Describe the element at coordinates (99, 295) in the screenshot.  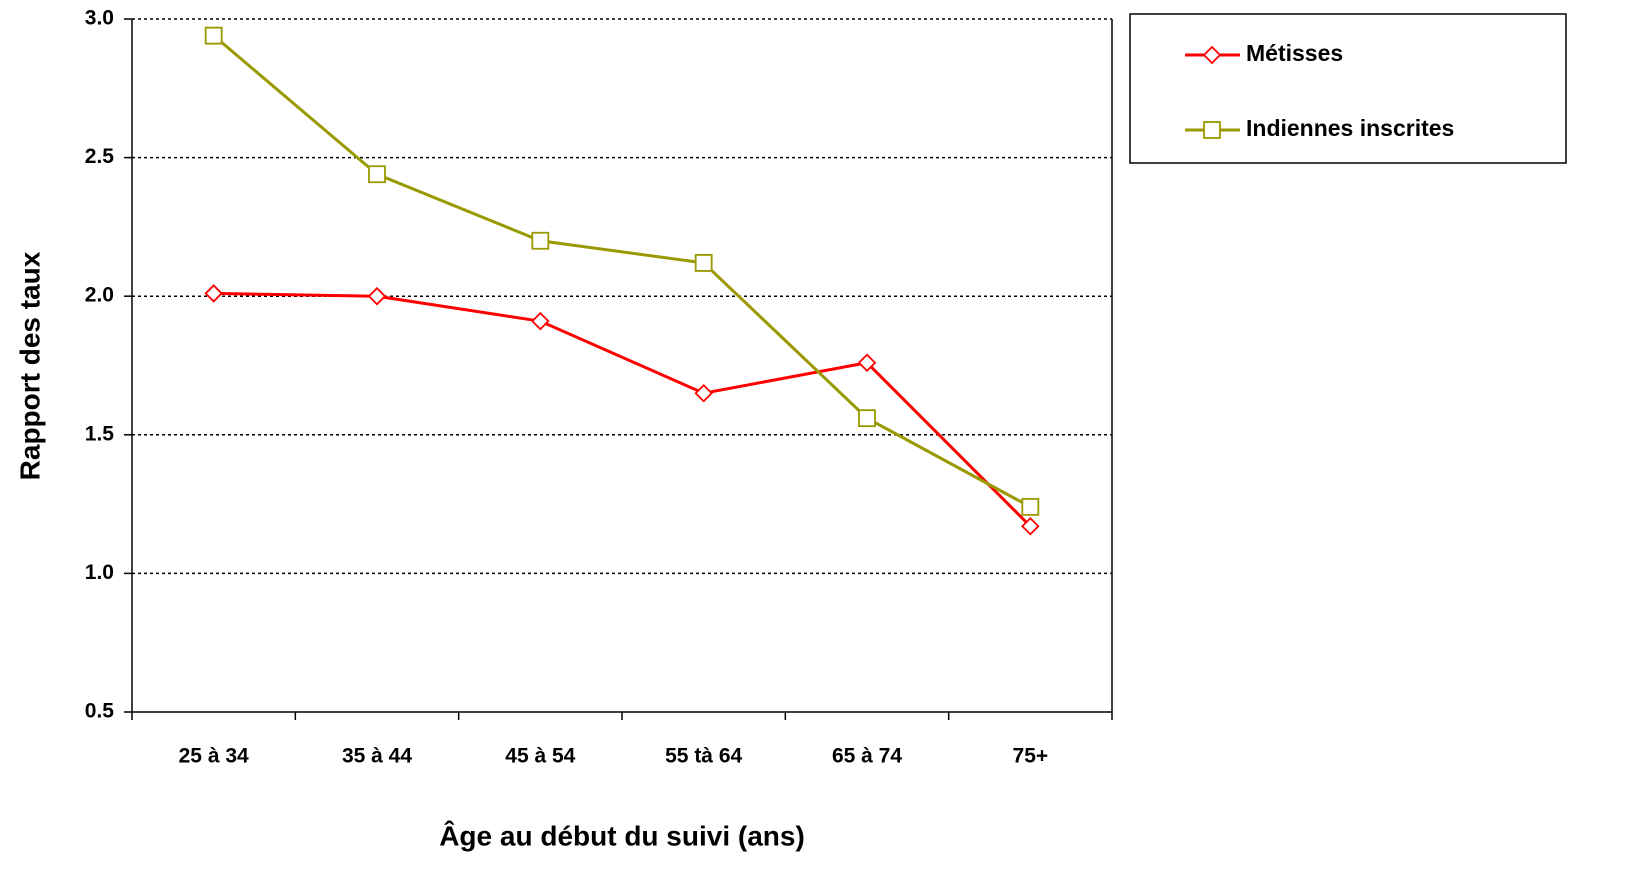
I see `y-tick-label: 2.0` at that location.